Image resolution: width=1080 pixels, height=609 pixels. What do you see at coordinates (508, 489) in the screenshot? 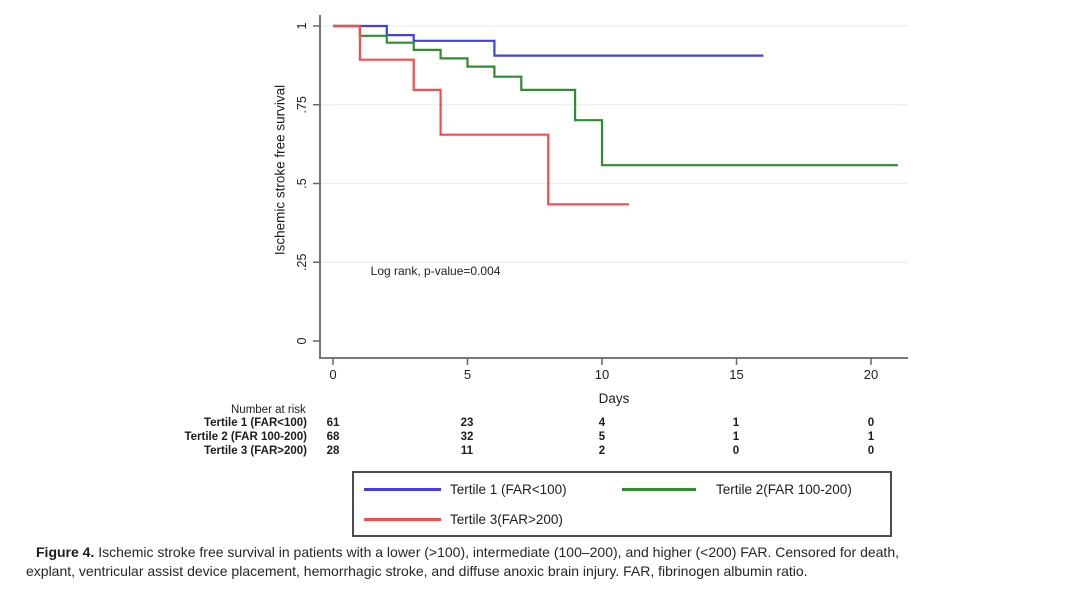
I see `legend-label-tertile1: Tertile 1 (FAR<100)` at bounding box center [508, 489].